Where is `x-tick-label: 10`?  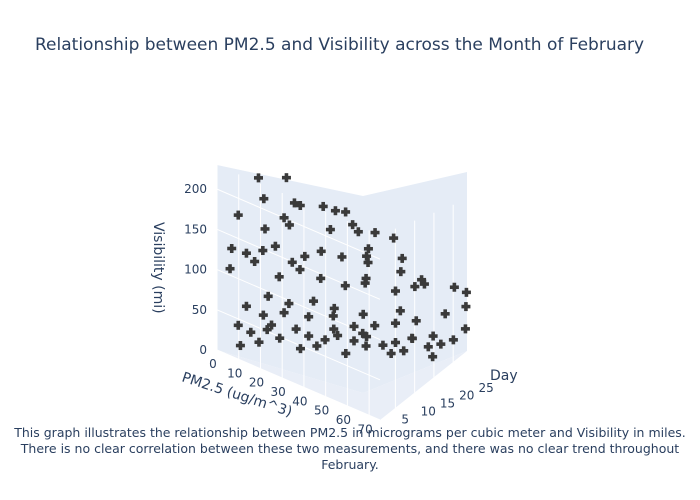
x-tick-label: 10 is located at coordinates (234, 373).